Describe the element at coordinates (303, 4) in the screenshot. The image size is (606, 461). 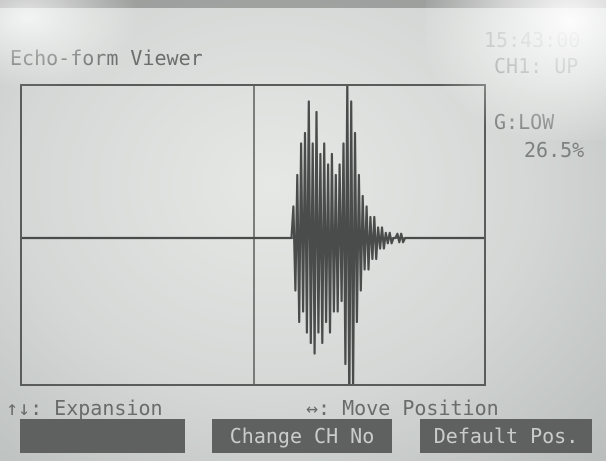
I see `bezel` at that location.